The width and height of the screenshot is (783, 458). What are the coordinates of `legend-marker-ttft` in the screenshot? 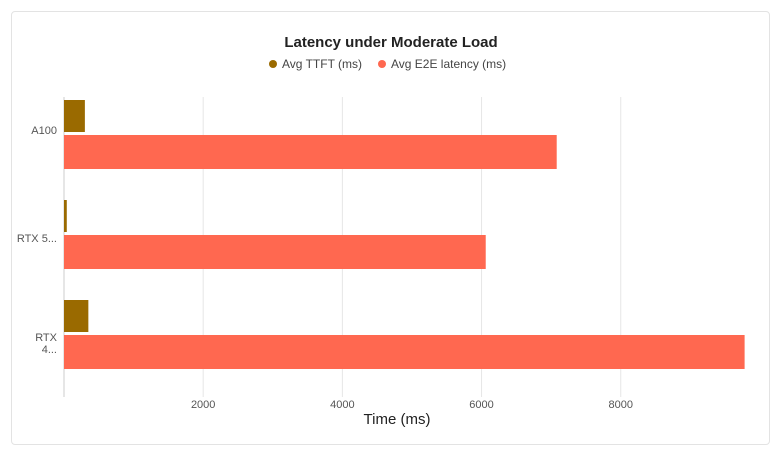 It's located at (273, 64).